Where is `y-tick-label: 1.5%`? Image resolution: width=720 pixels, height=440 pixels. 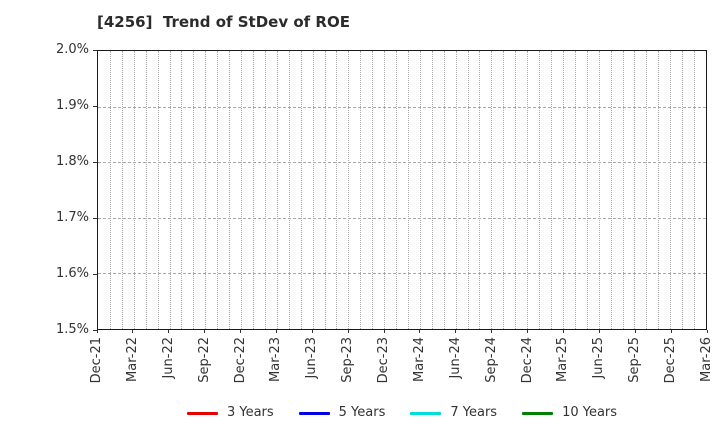
y-tick-label: 1.5% is located at coordinates (72, 329).